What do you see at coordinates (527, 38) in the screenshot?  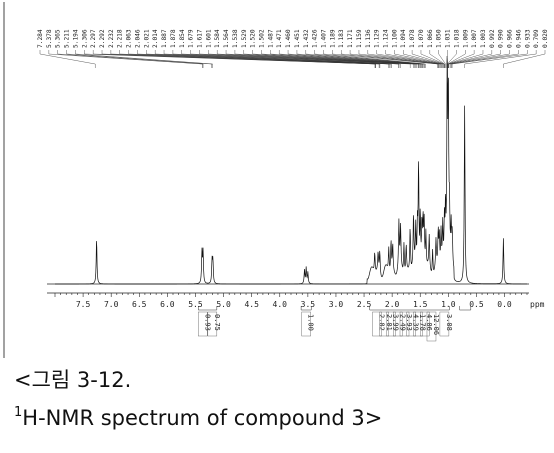 I see `peak-label: 0.933` at bounding box center [527, 38].